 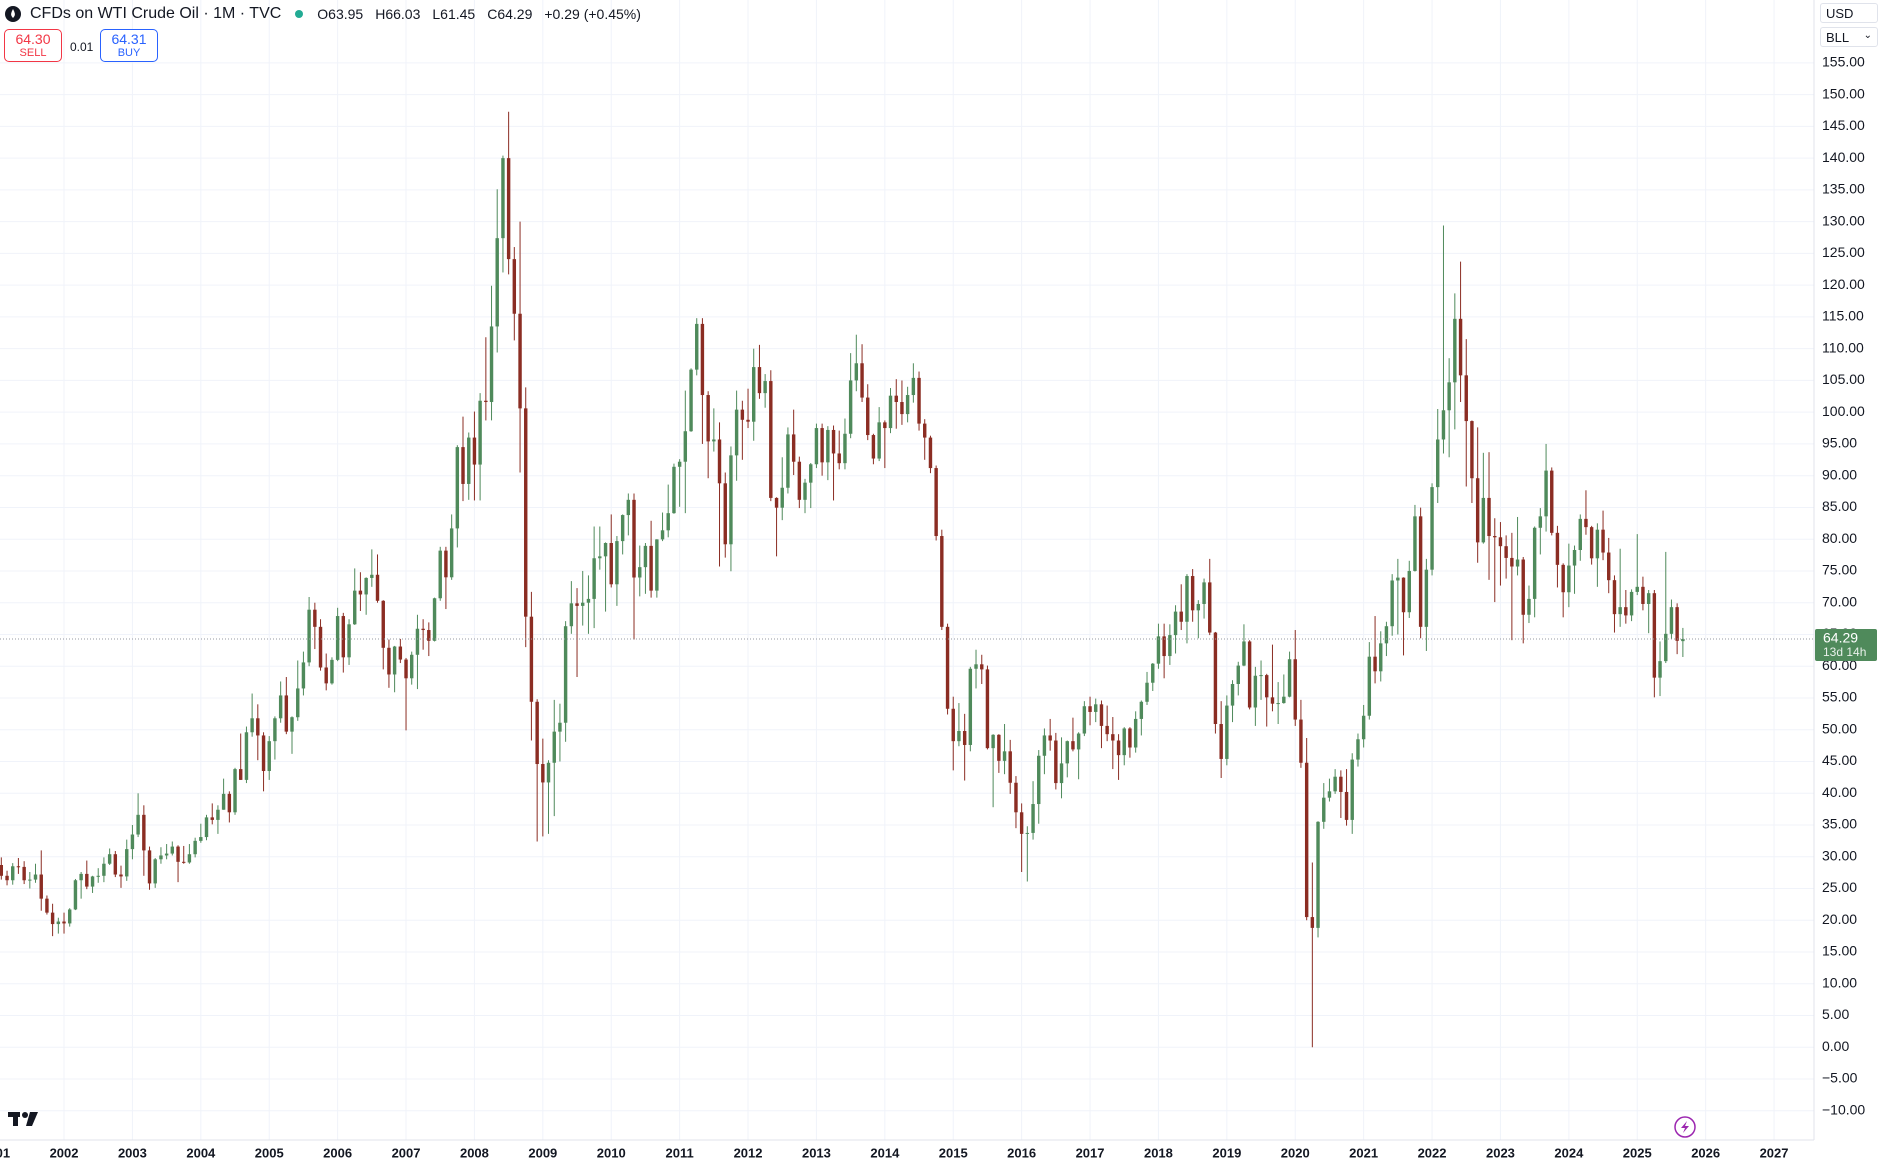 What do you see at coordinates (1843, 411) in the screenshot?
I see `y-tick-label: 100.00` at bounding box center [1843, 411].